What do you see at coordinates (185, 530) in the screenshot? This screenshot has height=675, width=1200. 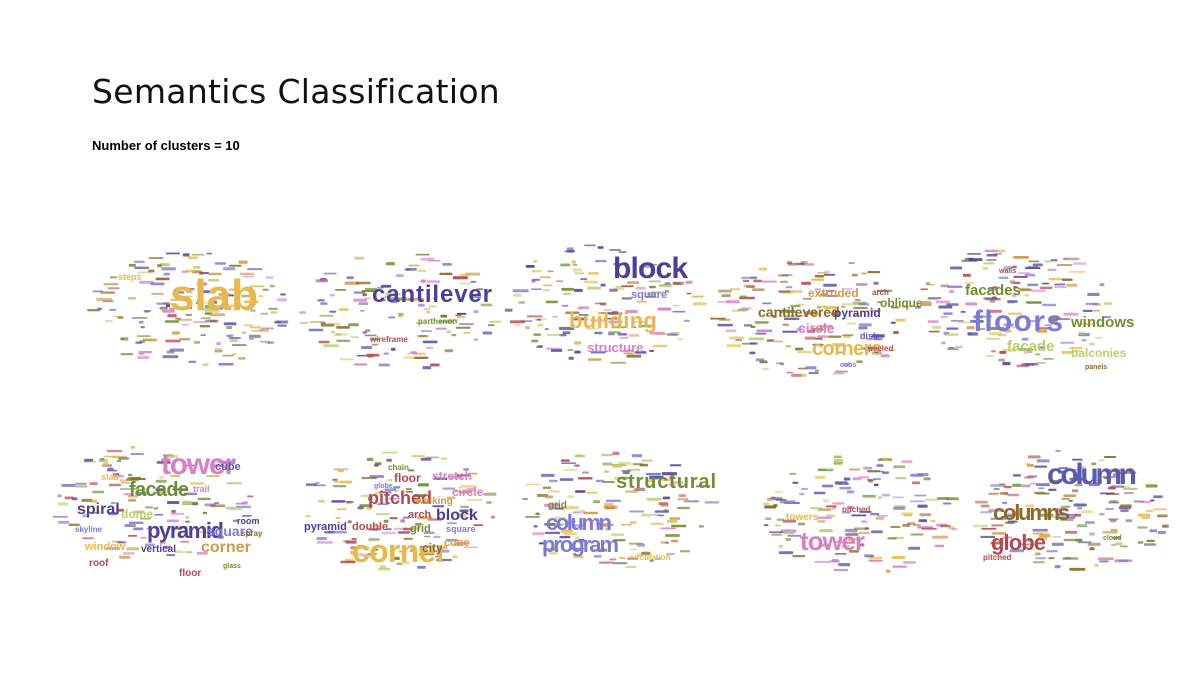 I see `cloud-word: pyramid` at bounding box center [185, 530].